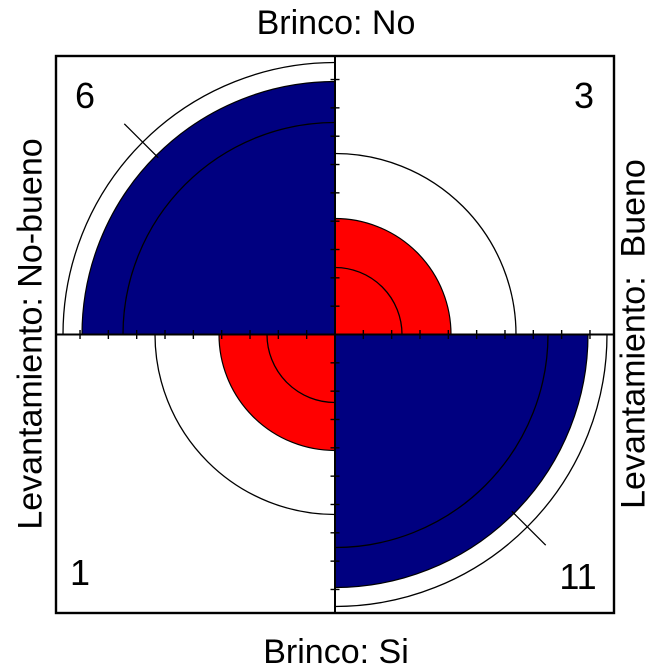 Image resolution: width=672 pixels, height=671 pixels. What do you see at coordinates (584, 95) in the screenshot?
I see `cell-count-top-right: 3` at bounding box center [584, 95].